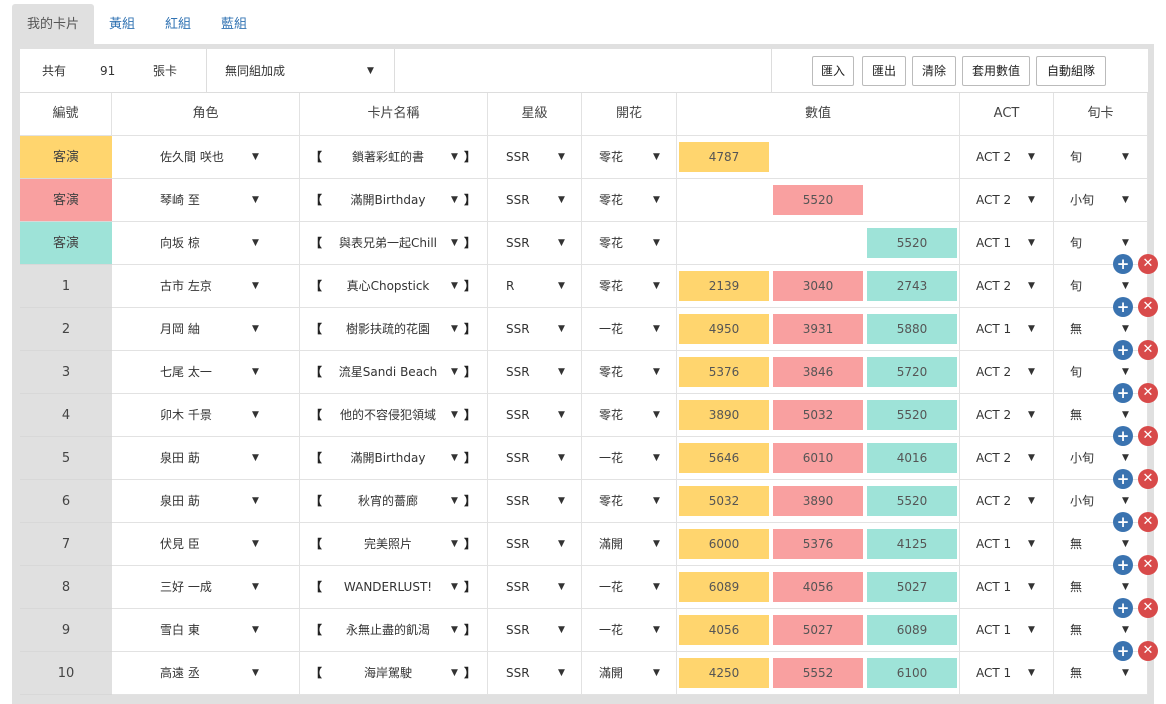 This screenshot has height=704, width=1166. What do you see at coordinates (996, 71) in the screenshot?
I see `apply-values-button: 套用數值` at bounding box center [996, 71].